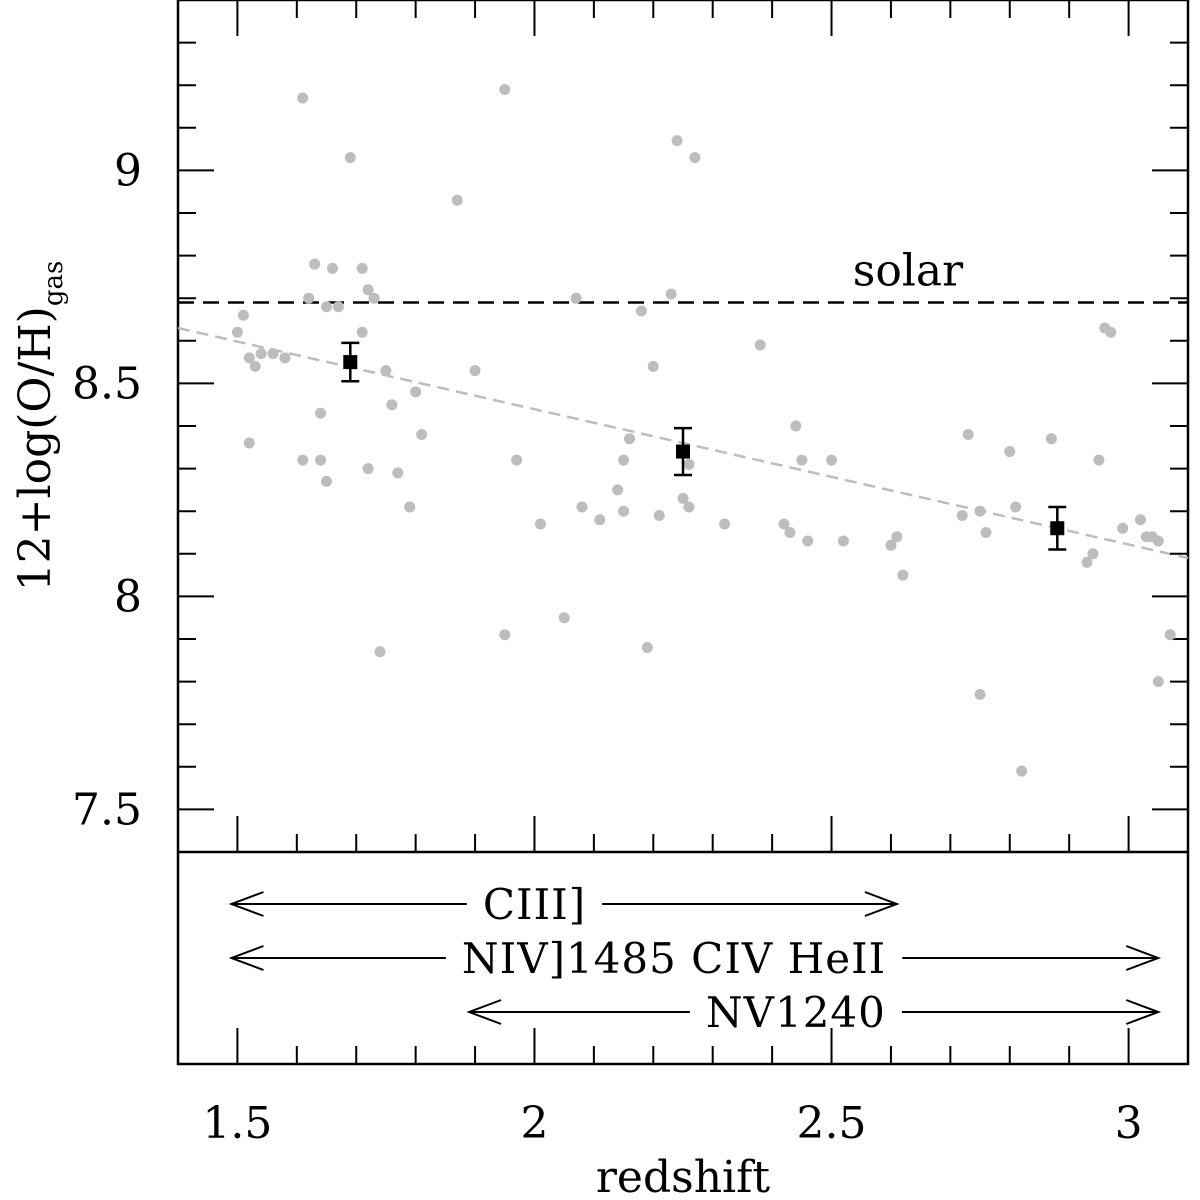  I want to click on line-range: NV1240, so click(814, 1012).